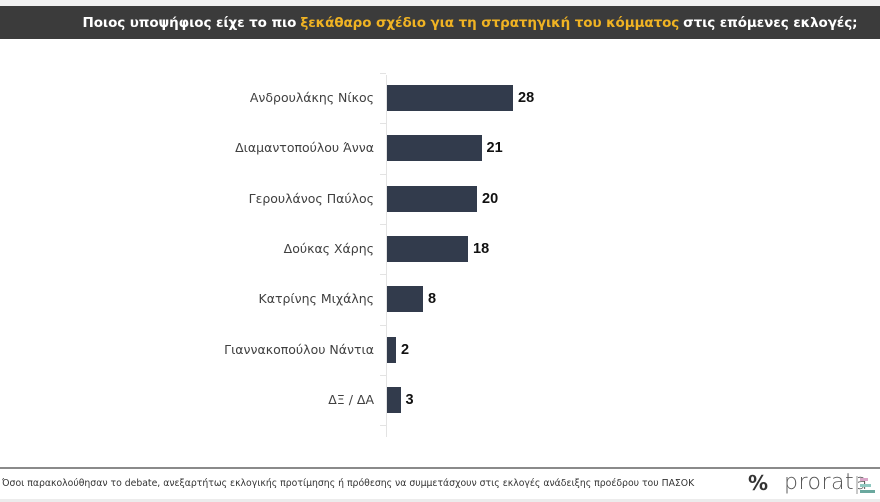  I want to click on bar-row: Γιαννακοπούλου Νάντια 2, so click(440, 349).